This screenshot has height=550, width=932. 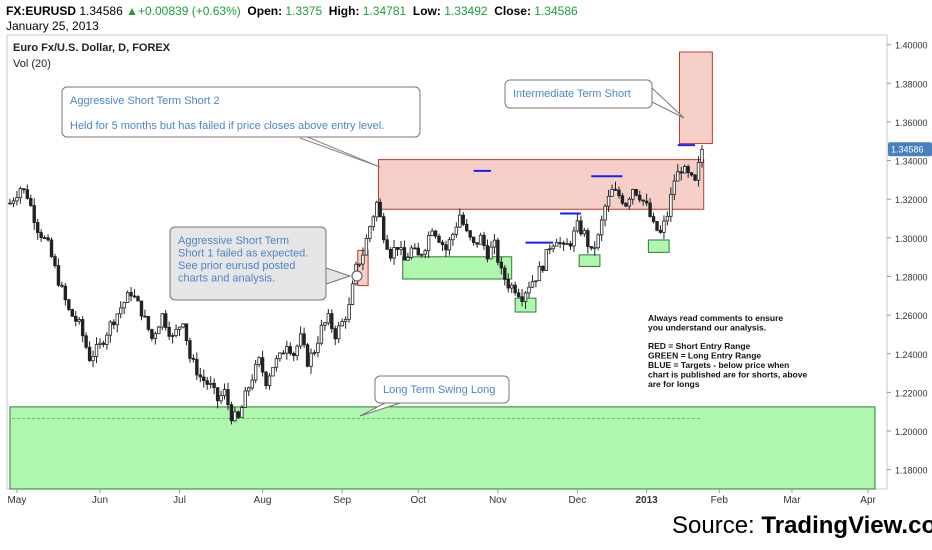 What do you see at coordinates (442, 497) in the screenshot?
I see `x-axis: May Jun Jul Aug Sep Oct Nov Dec 2013 Feb Mar Apr` at bounding box center [442, 497].